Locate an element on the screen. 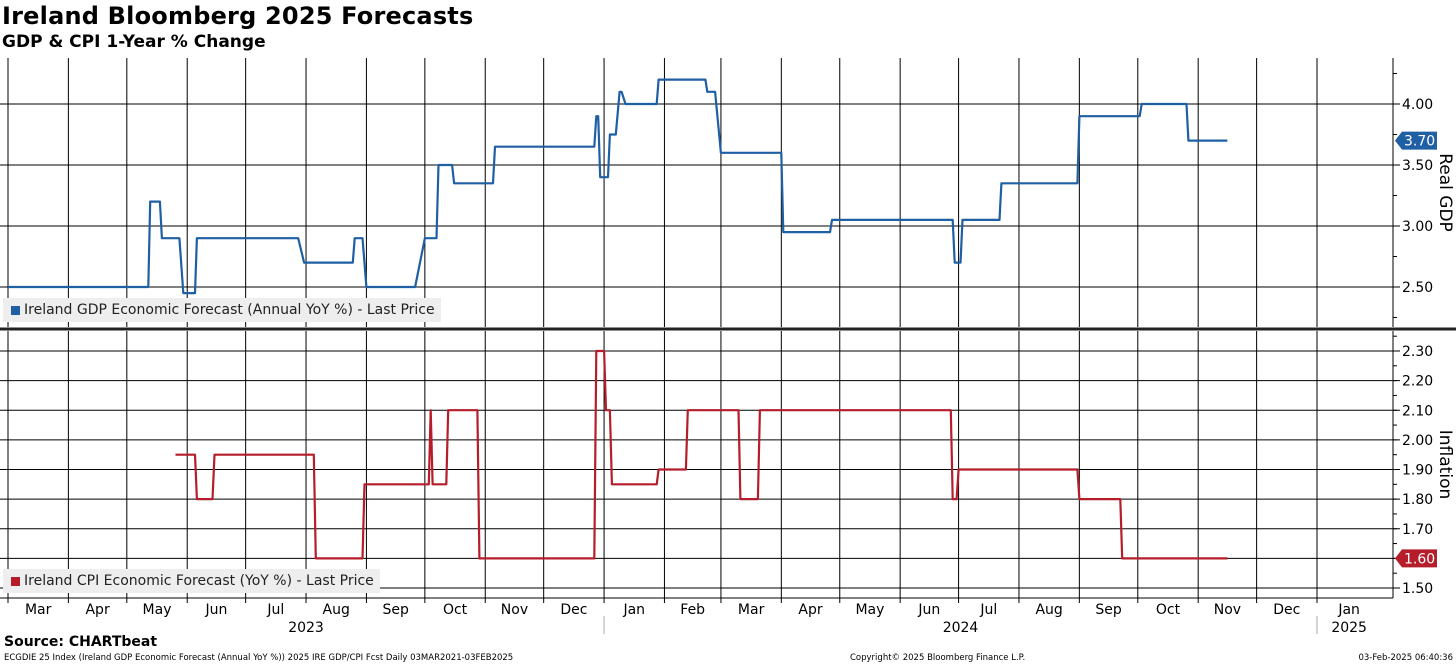 The width and height of the screenshot is (1456, 665). y-tick-label: 3.00 is located at coordinates (1417, 227).